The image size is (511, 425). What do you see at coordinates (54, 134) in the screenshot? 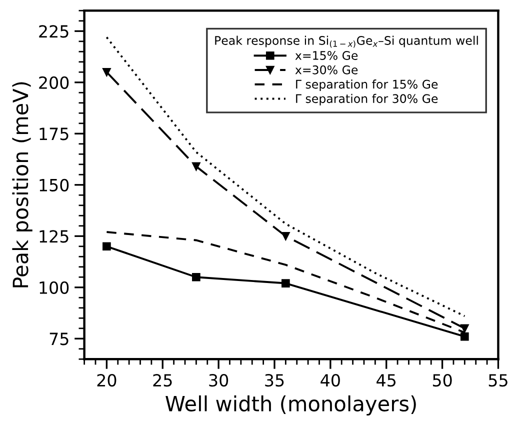
I see `y-tick-label: 175` at bounding box center [54, 134].